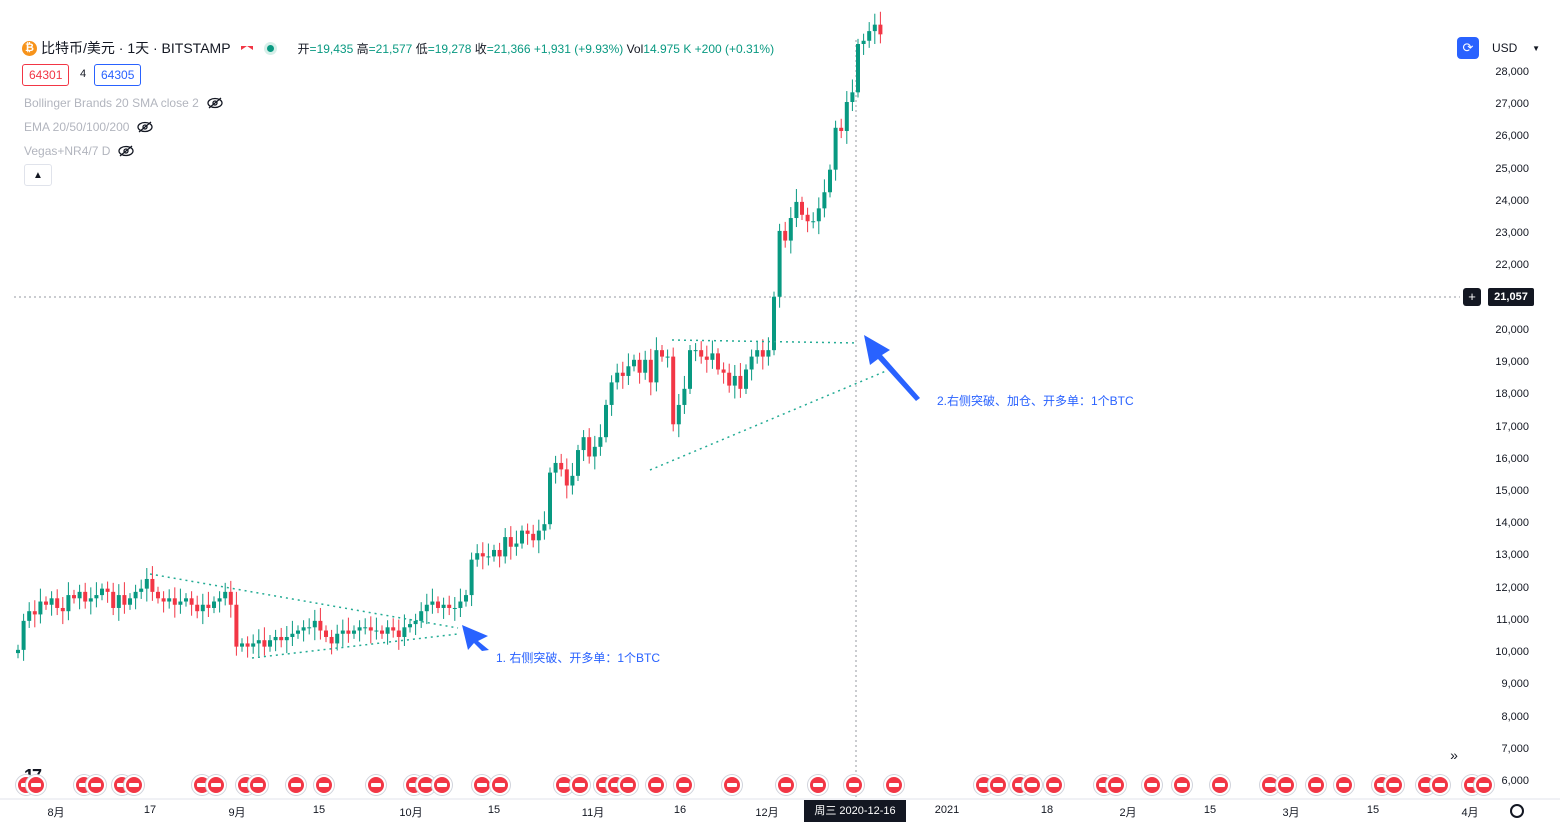 The height and width of the screenshot is (833, 1563). What do you see at coordinates (855, 811) in the screenshot?
I see `crosshair-date-label: 周三 2020-12-16` at bounding box center [855, 811].